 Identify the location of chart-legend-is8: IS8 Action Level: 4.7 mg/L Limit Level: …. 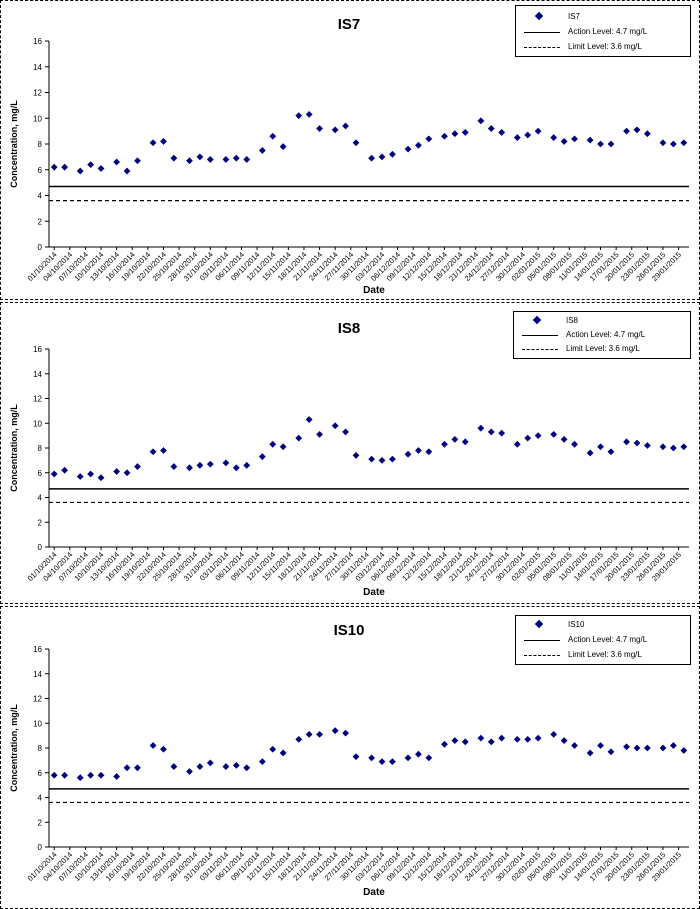
(602, 335).